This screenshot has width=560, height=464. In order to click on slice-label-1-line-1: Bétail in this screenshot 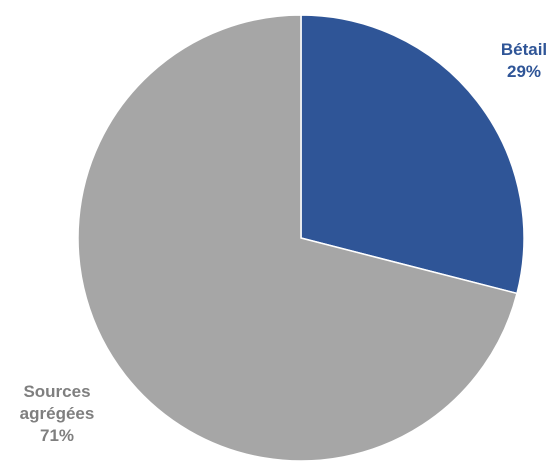, I will do `click(524, 49)`.